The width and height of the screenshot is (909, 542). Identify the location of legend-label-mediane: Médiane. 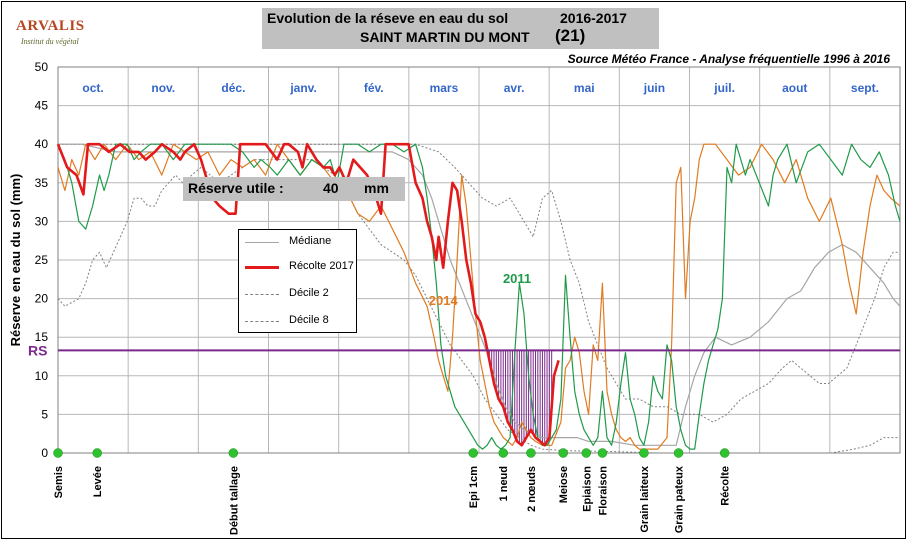
(310, 241).